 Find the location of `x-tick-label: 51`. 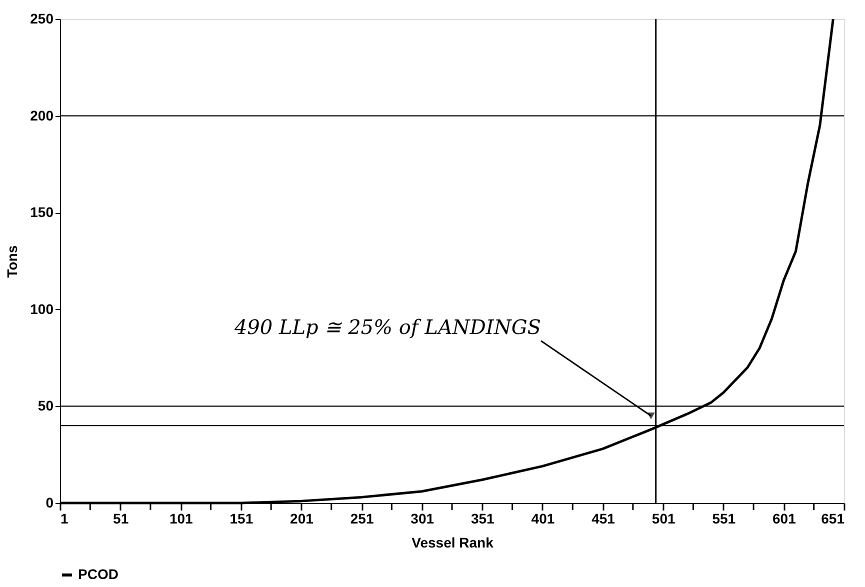

x-tick-label: 51 is located at coordinates (121, 518).